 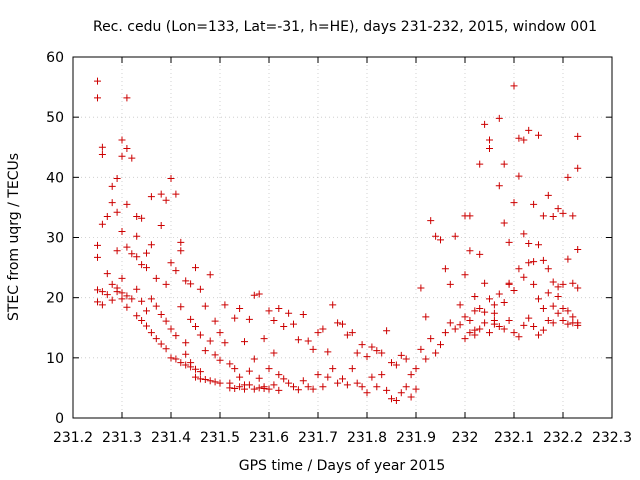 What do you see at coordinates (342, 466) in the screenshot?
I see `x-axis-label: GPS time / Days of year 2015` at bounding box center [342, 466].